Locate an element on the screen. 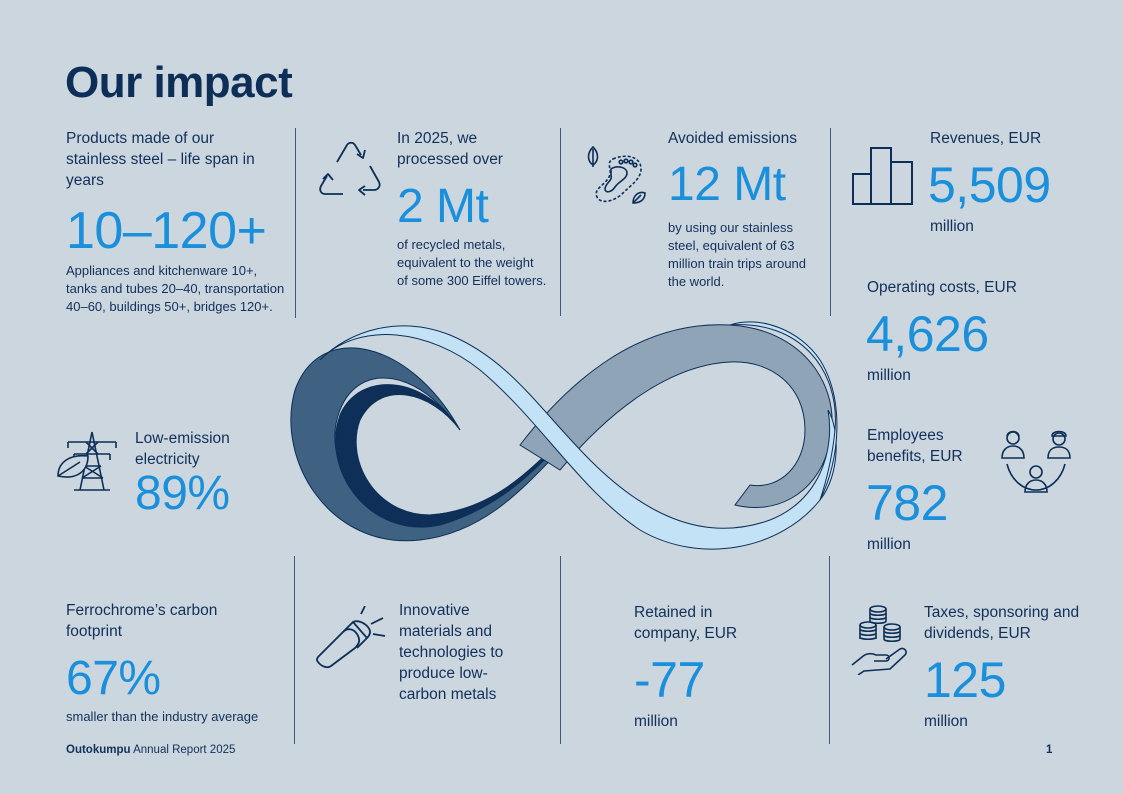  operating-value: 4,626 is located at coordinates (927, 334).